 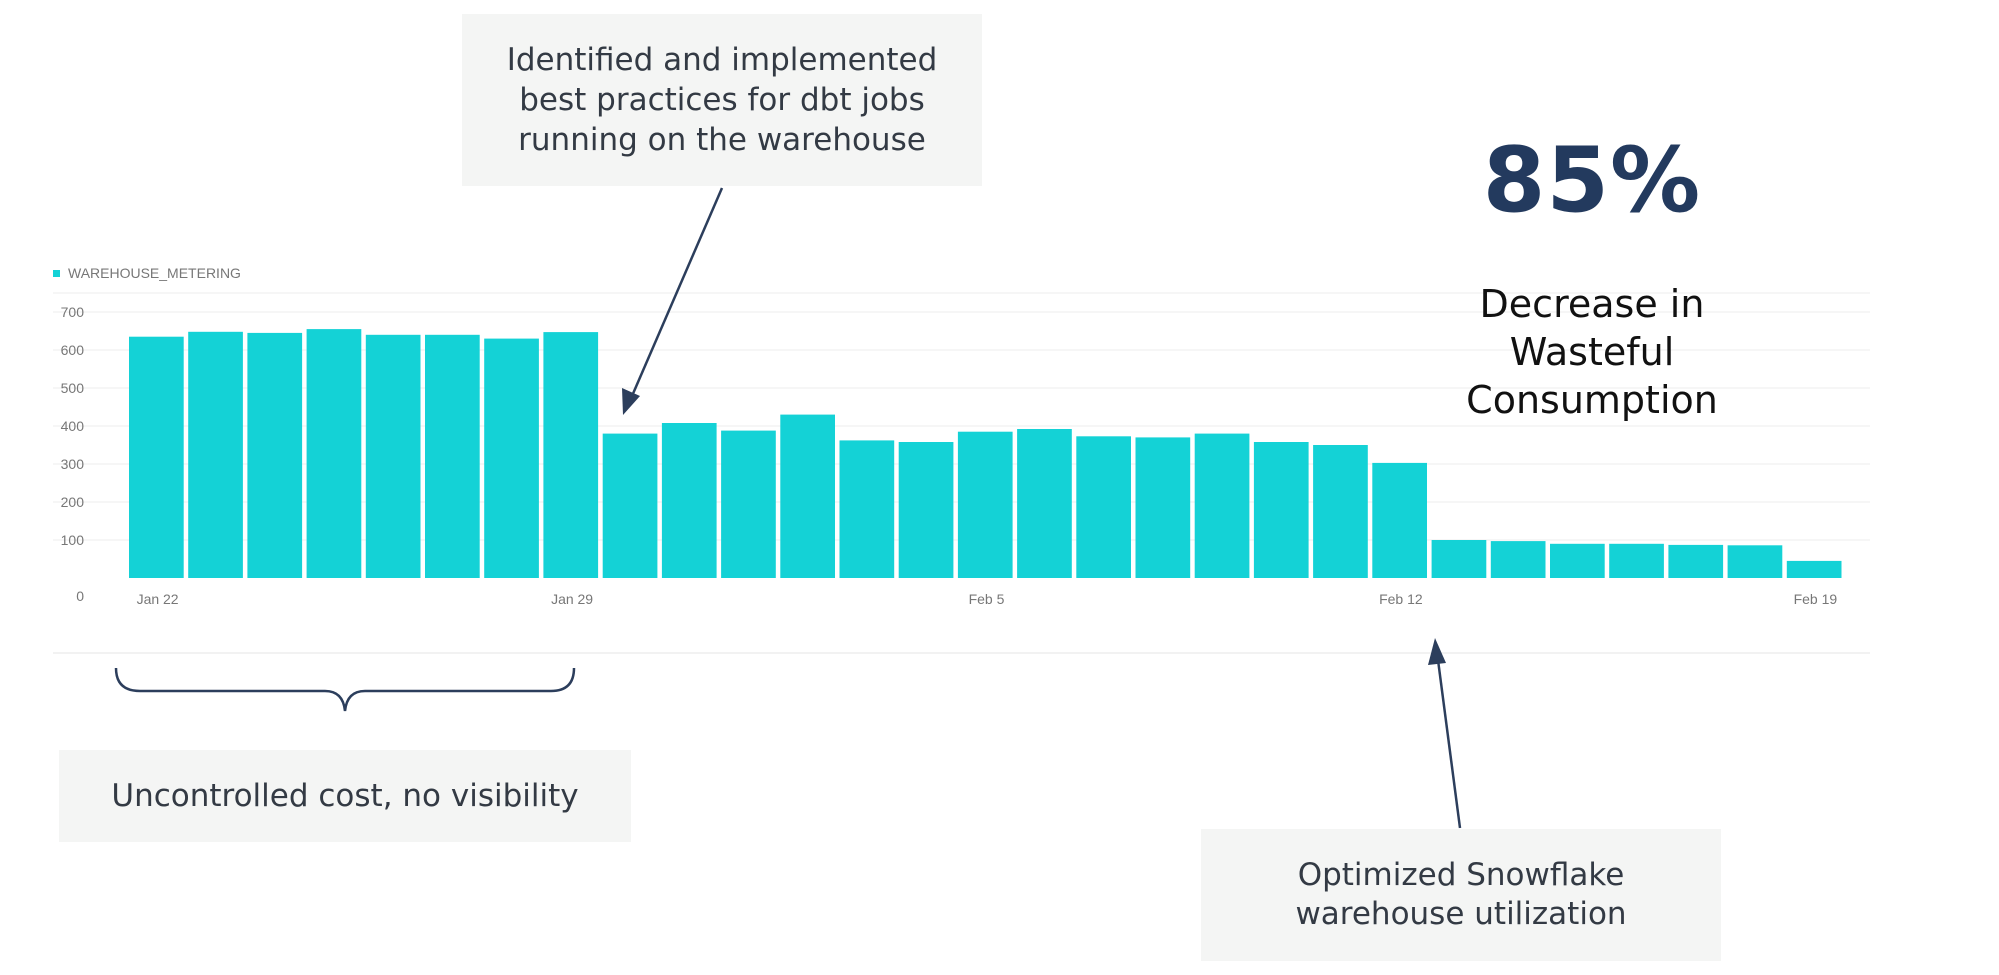 What do you see at coordinates (73, 540) in the screenshot?
I see `y-tick-label: 100` at bounding box center [73, 540].